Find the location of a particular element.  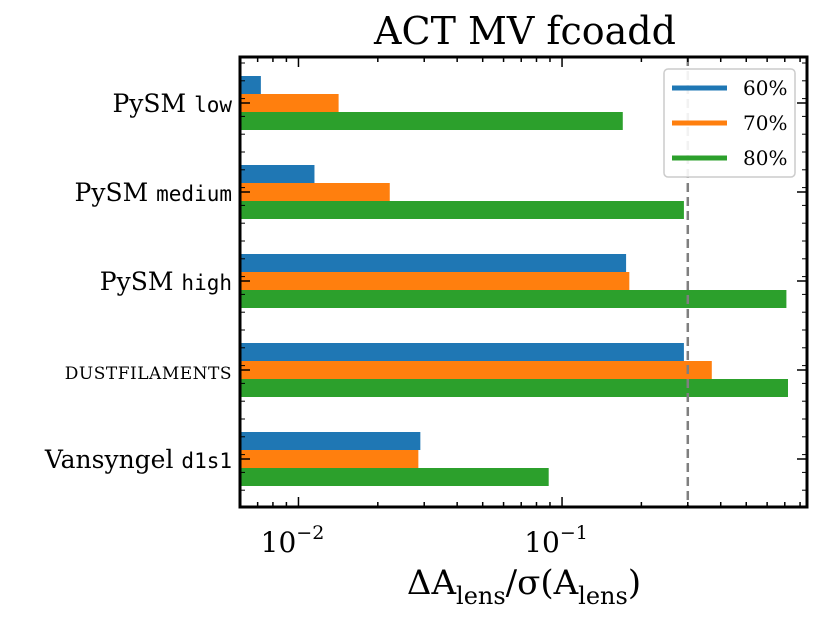

y-category-caps: DUSTFILAMENTS is located at coordinates (148, 374).